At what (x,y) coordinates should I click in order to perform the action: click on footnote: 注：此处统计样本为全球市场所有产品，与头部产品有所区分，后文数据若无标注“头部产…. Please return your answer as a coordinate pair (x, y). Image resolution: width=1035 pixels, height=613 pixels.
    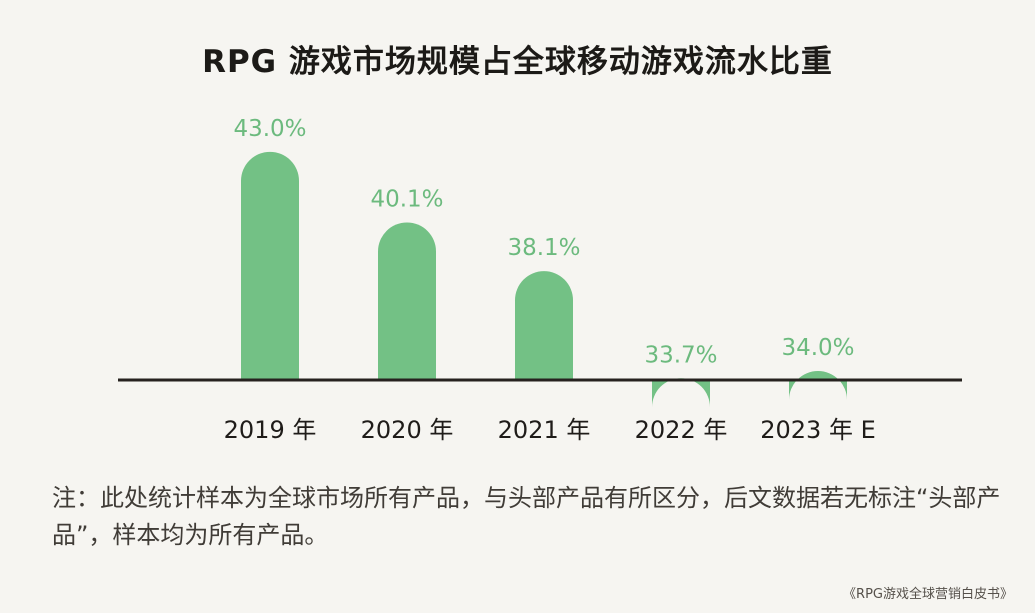
    Looking at the image, I should click on (526, 516).